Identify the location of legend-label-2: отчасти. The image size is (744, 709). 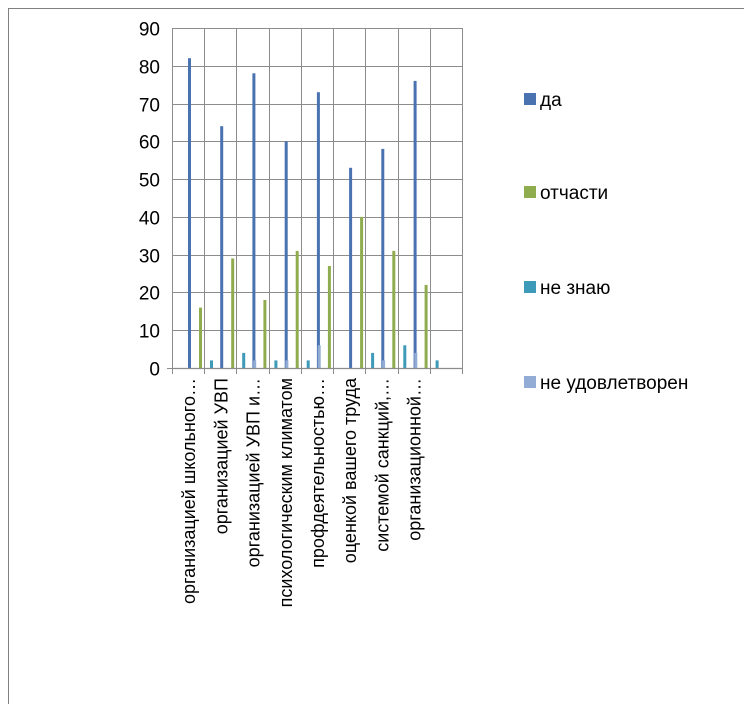
(574, 193).